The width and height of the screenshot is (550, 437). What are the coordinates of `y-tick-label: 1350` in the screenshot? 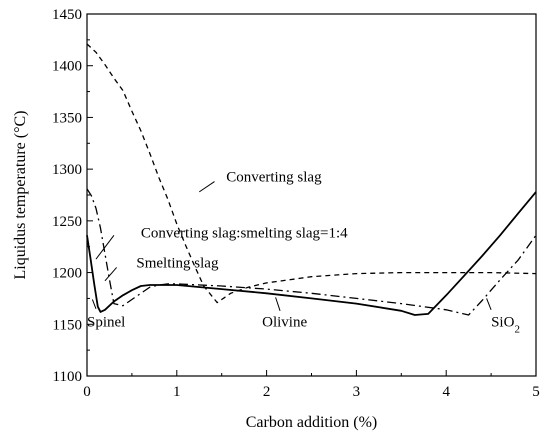 It's located at (67, 118).